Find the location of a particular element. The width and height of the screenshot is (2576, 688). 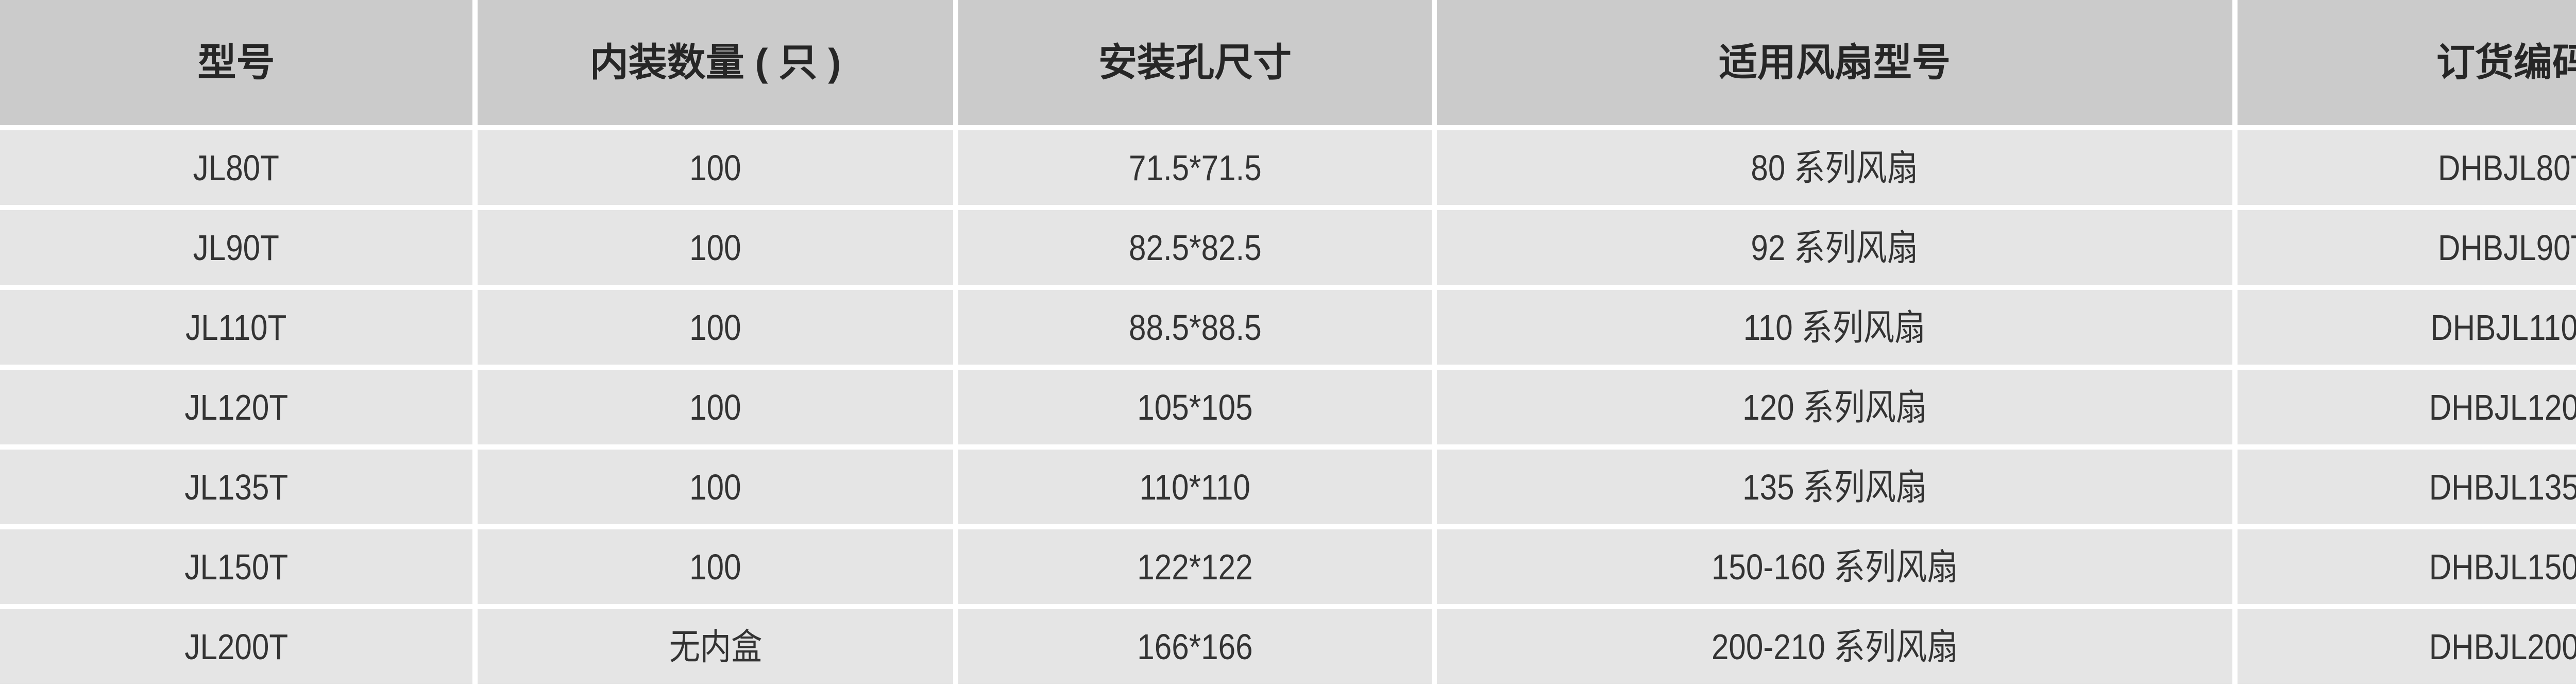

col-header-inner-quantity: 内装数量 ( 只 ) is located at coordinates (715, 62).